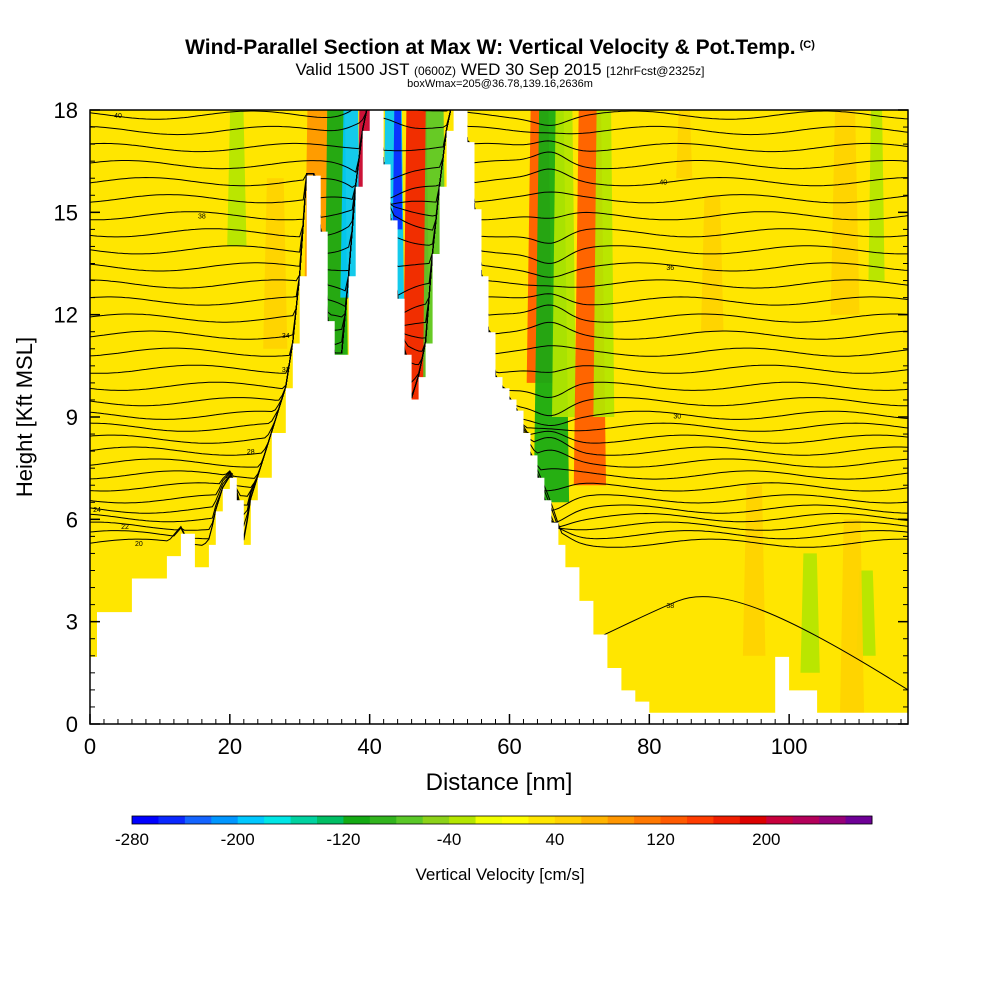 Image resolution: width=1000 pixels, height=1000 pixels. Describe the element at coordinates (251, 452) in the screenshot. I see `theta-contour-label: 28` at that location.